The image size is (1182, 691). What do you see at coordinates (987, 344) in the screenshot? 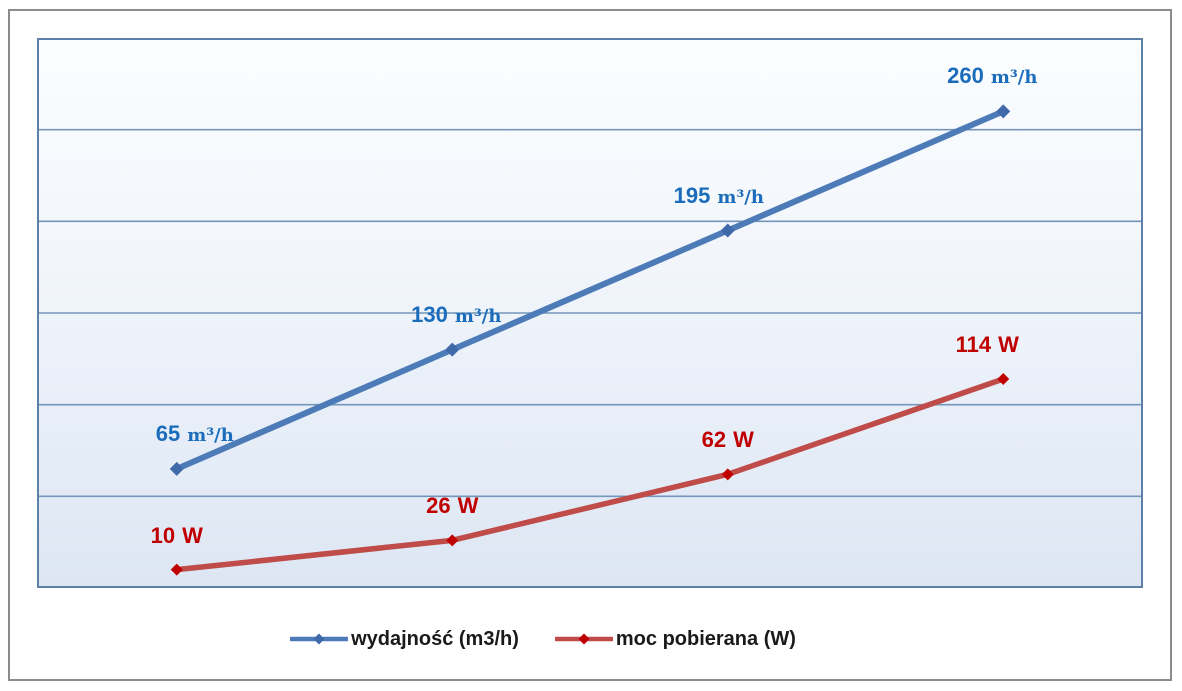
I see `data-label-moc-pobierana: 114 W` at bounding box center [987, 344].